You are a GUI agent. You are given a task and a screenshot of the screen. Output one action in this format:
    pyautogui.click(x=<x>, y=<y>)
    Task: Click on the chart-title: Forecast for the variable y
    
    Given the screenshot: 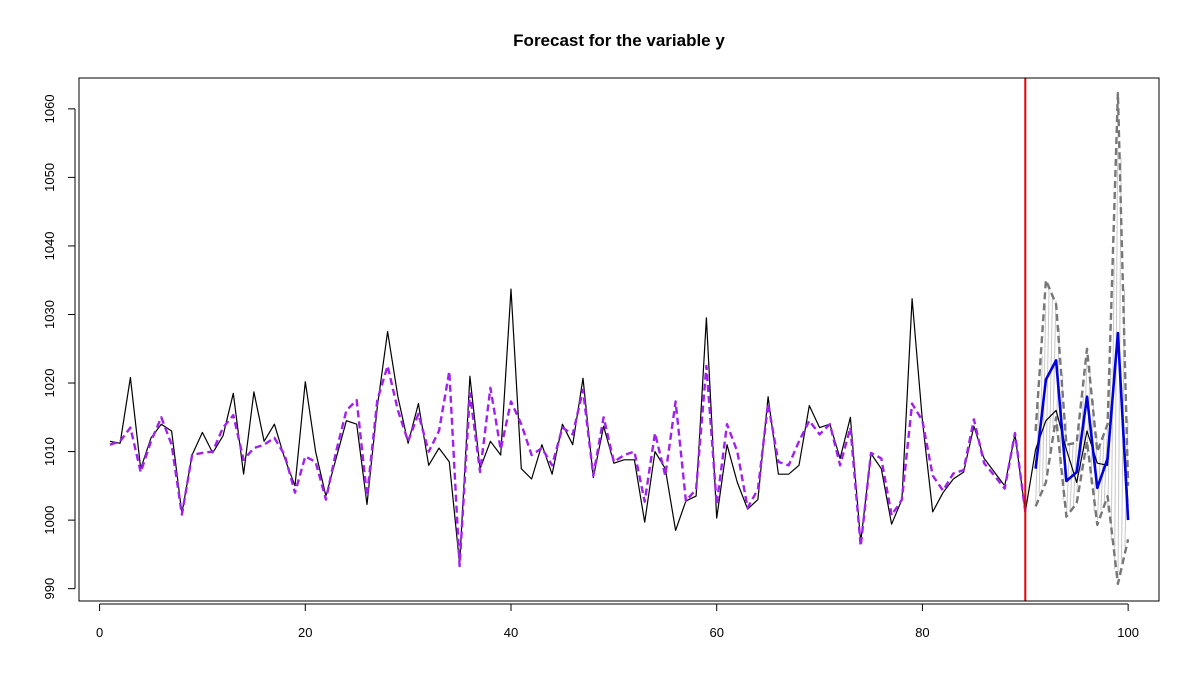 What is the action you would take?
    pyautogui.click(x=619, y=40)
    